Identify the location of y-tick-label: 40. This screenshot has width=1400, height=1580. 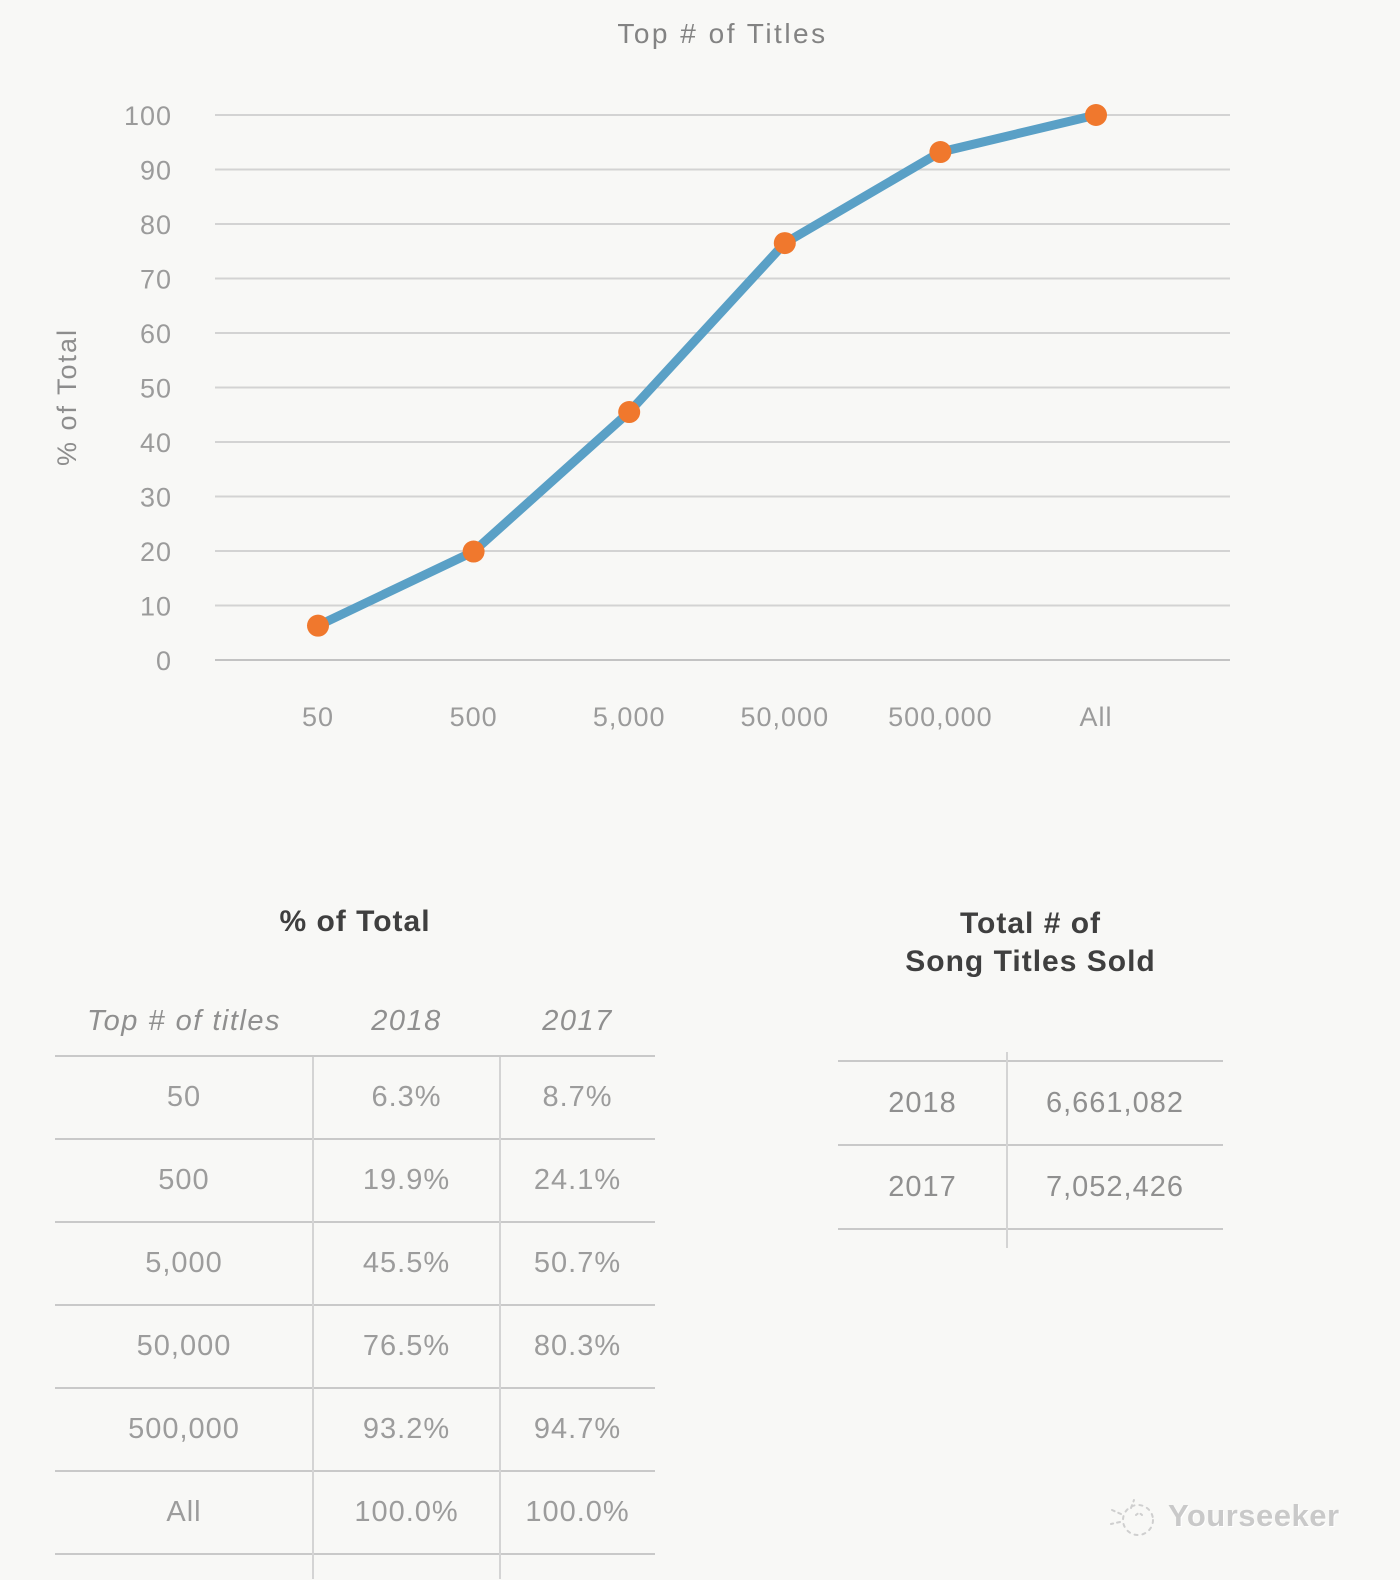
(156, 443).